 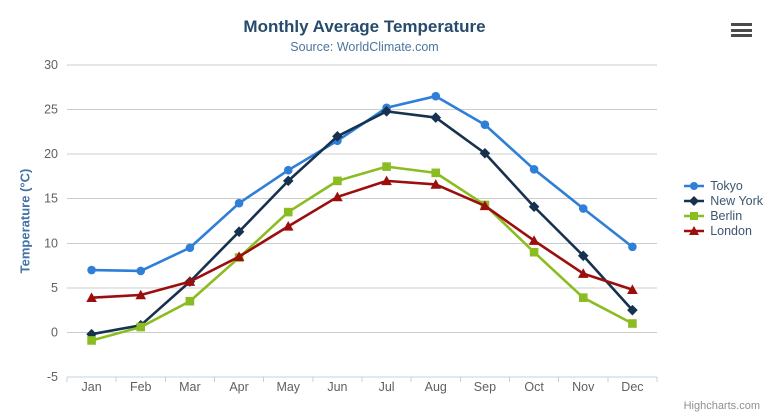 I want to click on legend-item-tokyo: Tokyo, so click(x=723, y=185).